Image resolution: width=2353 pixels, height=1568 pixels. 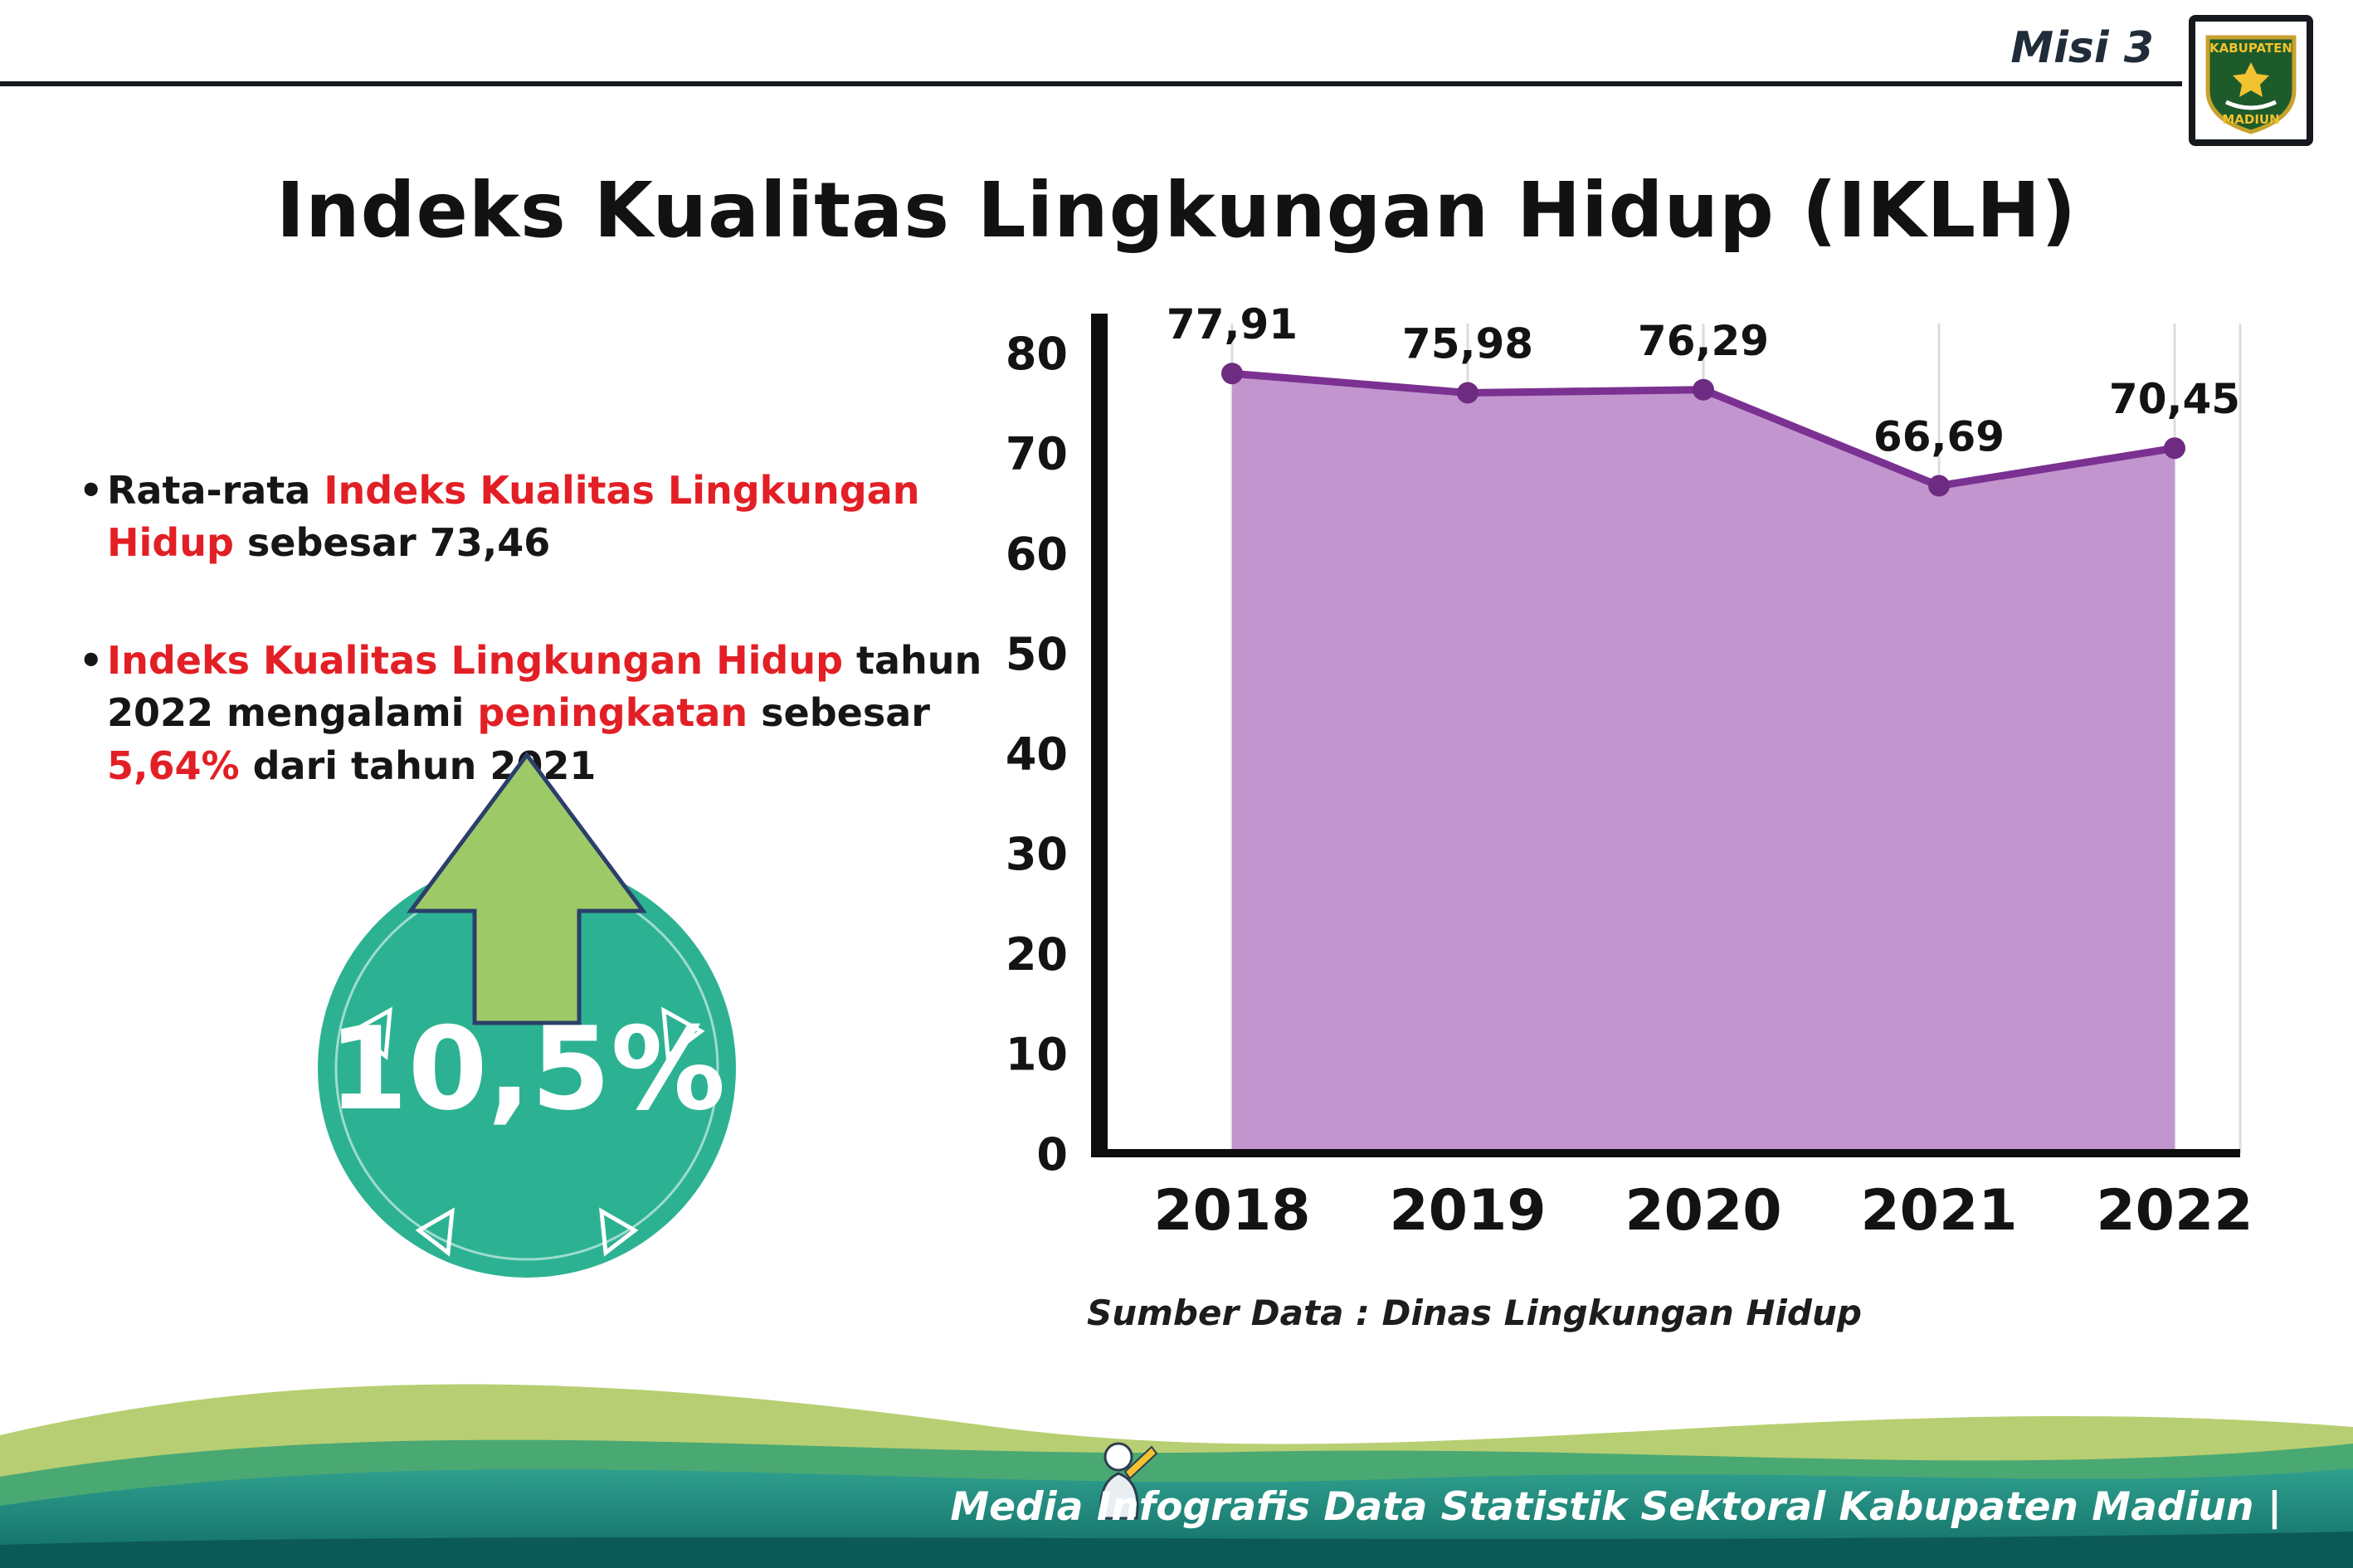 What do you see at coordinates (619, 1232) in the screenshot?
I see `badge-tick-bottom-right` at bounding box center [619, 1232].